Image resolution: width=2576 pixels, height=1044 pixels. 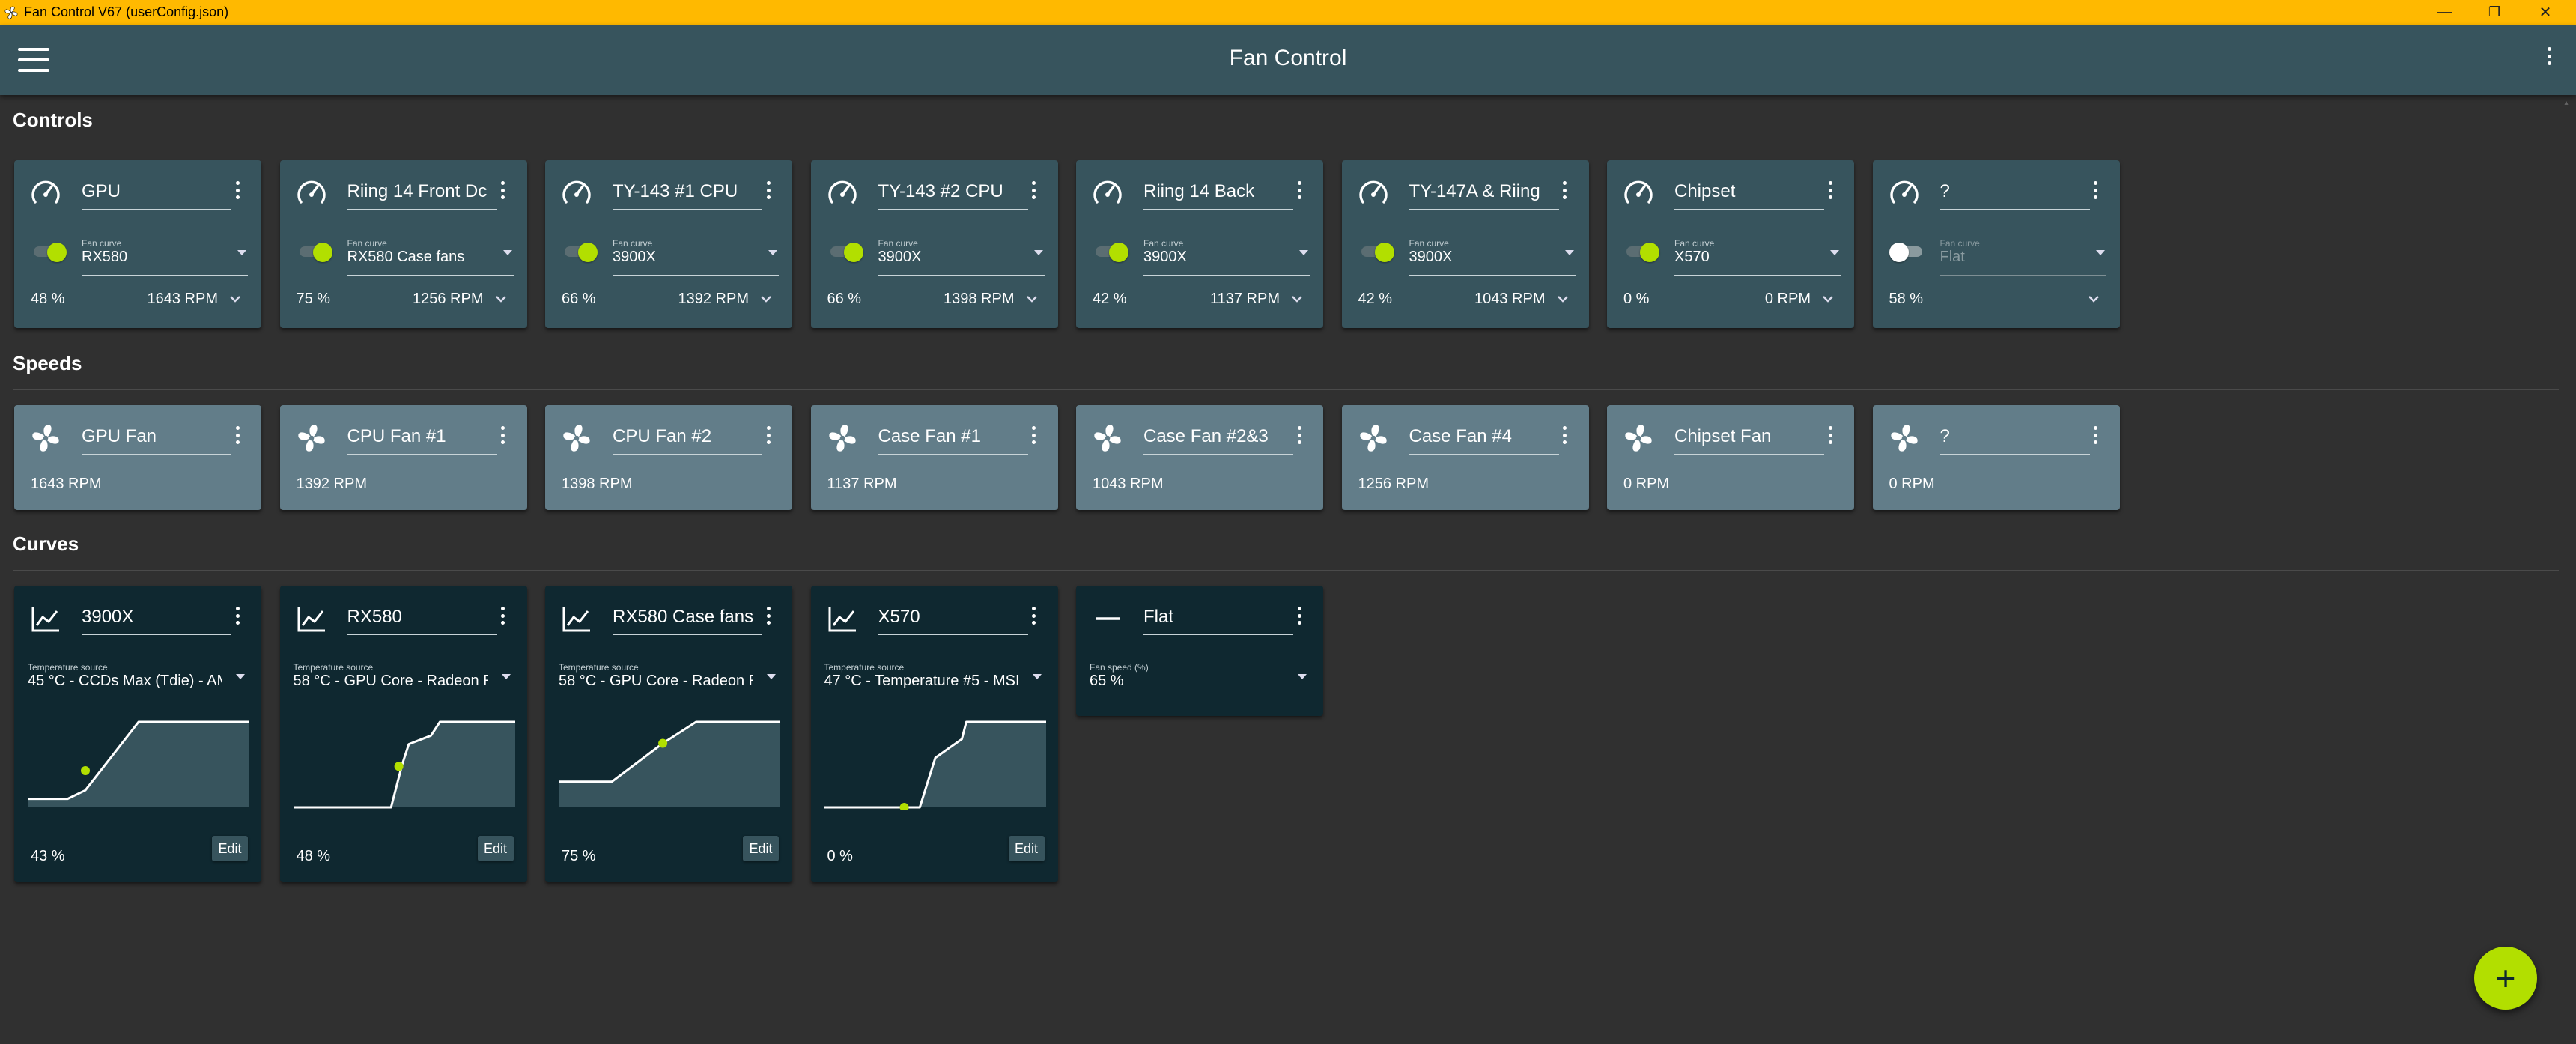 I want to click on control-name: TY-143 #1 CPU, so click(x=687, y=194).